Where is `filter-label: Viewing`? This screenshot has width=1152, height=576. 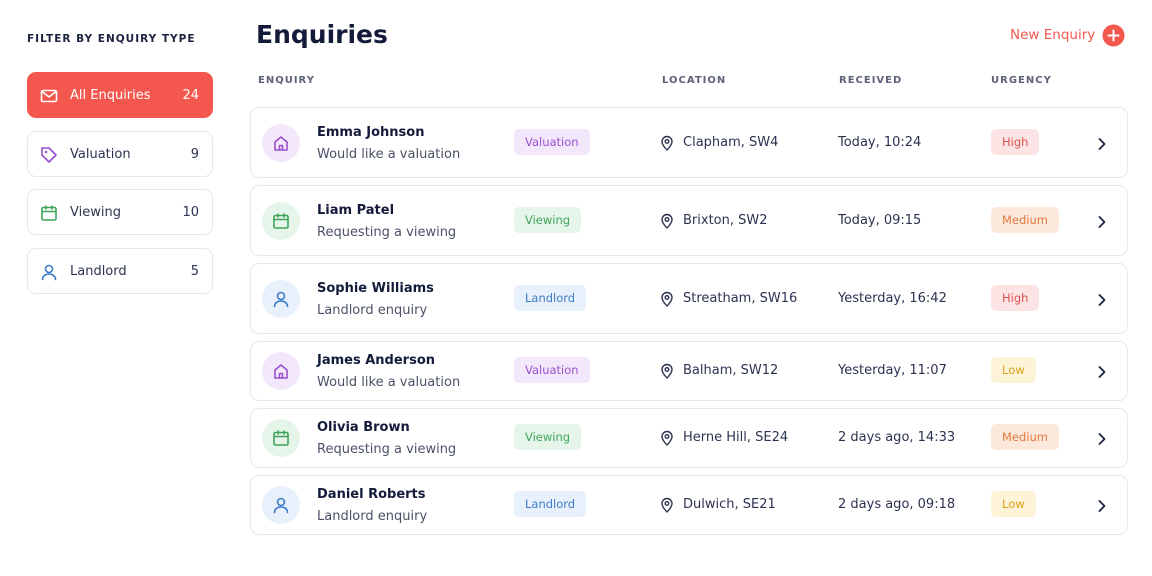
filter-label: Viewing is located at coordinates (95, 213).